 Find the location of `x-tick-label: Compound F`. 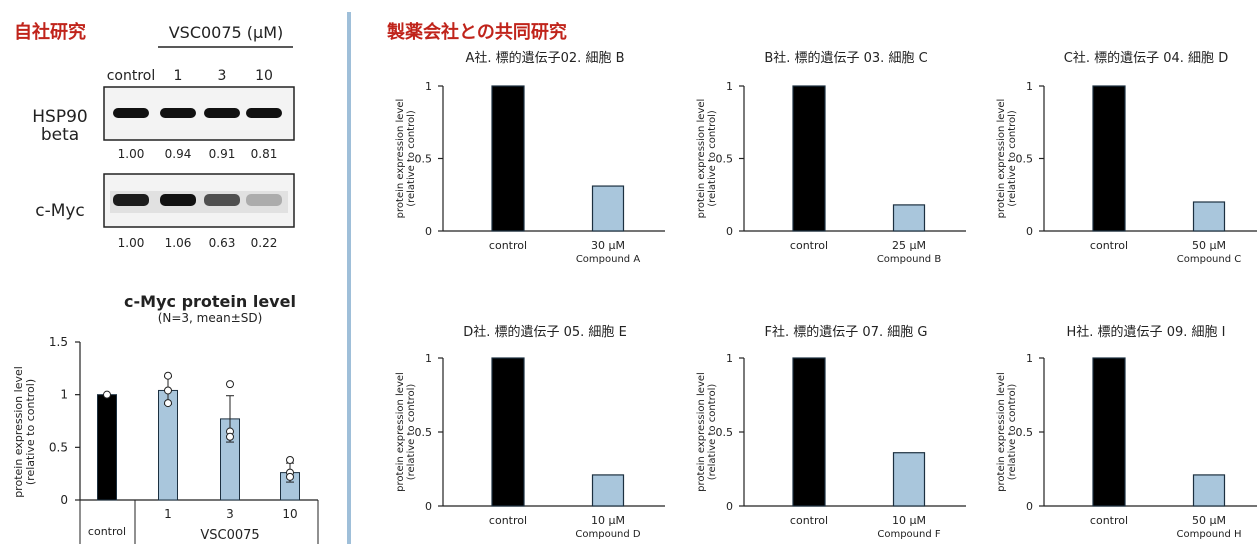

x-tick-label: Compound F is located at coordinates (909, 534).